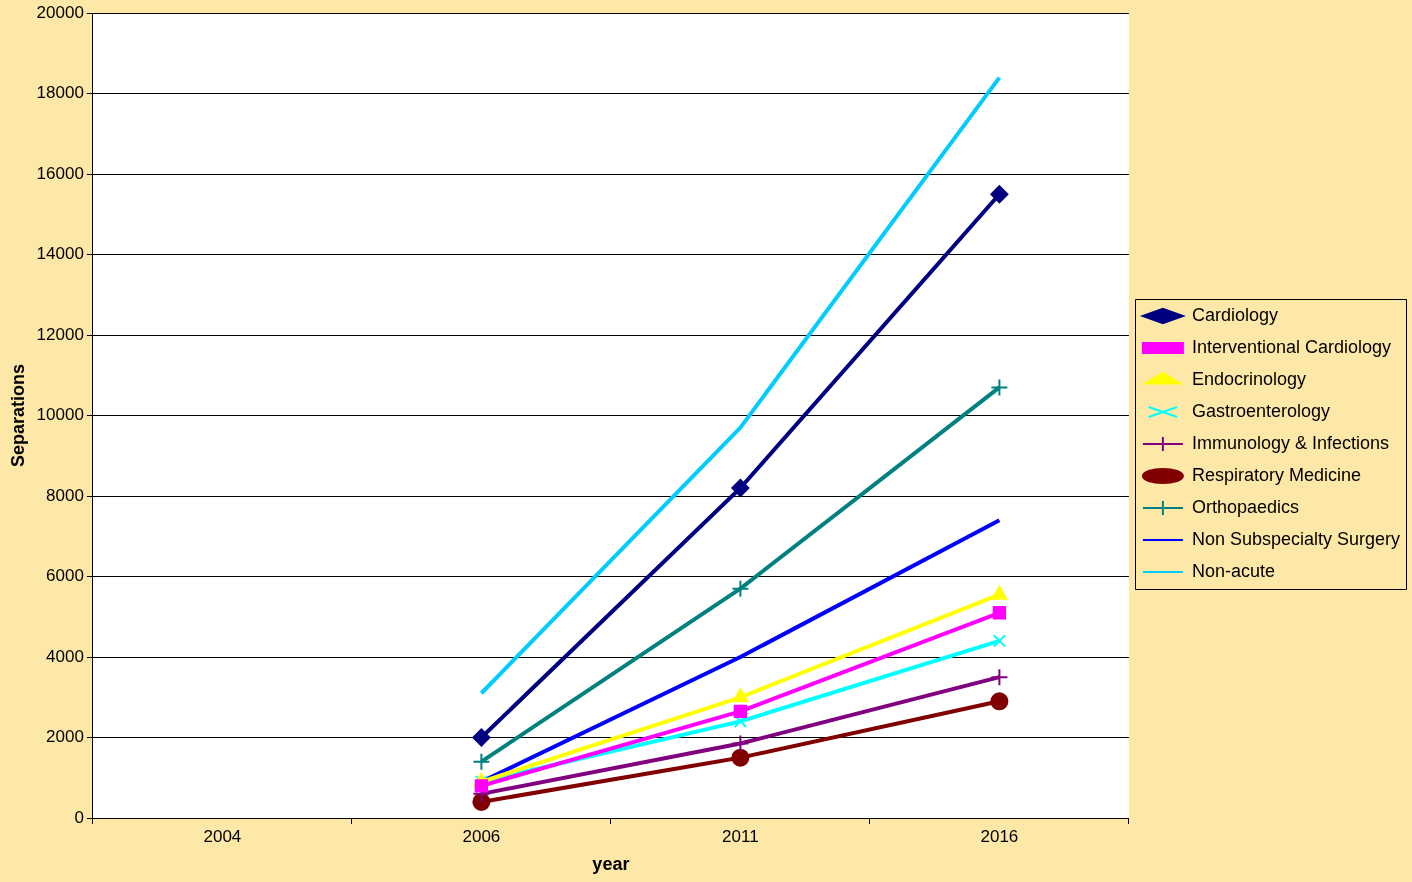  I want to click on y-tick-label: 8000, so click(65, 495).